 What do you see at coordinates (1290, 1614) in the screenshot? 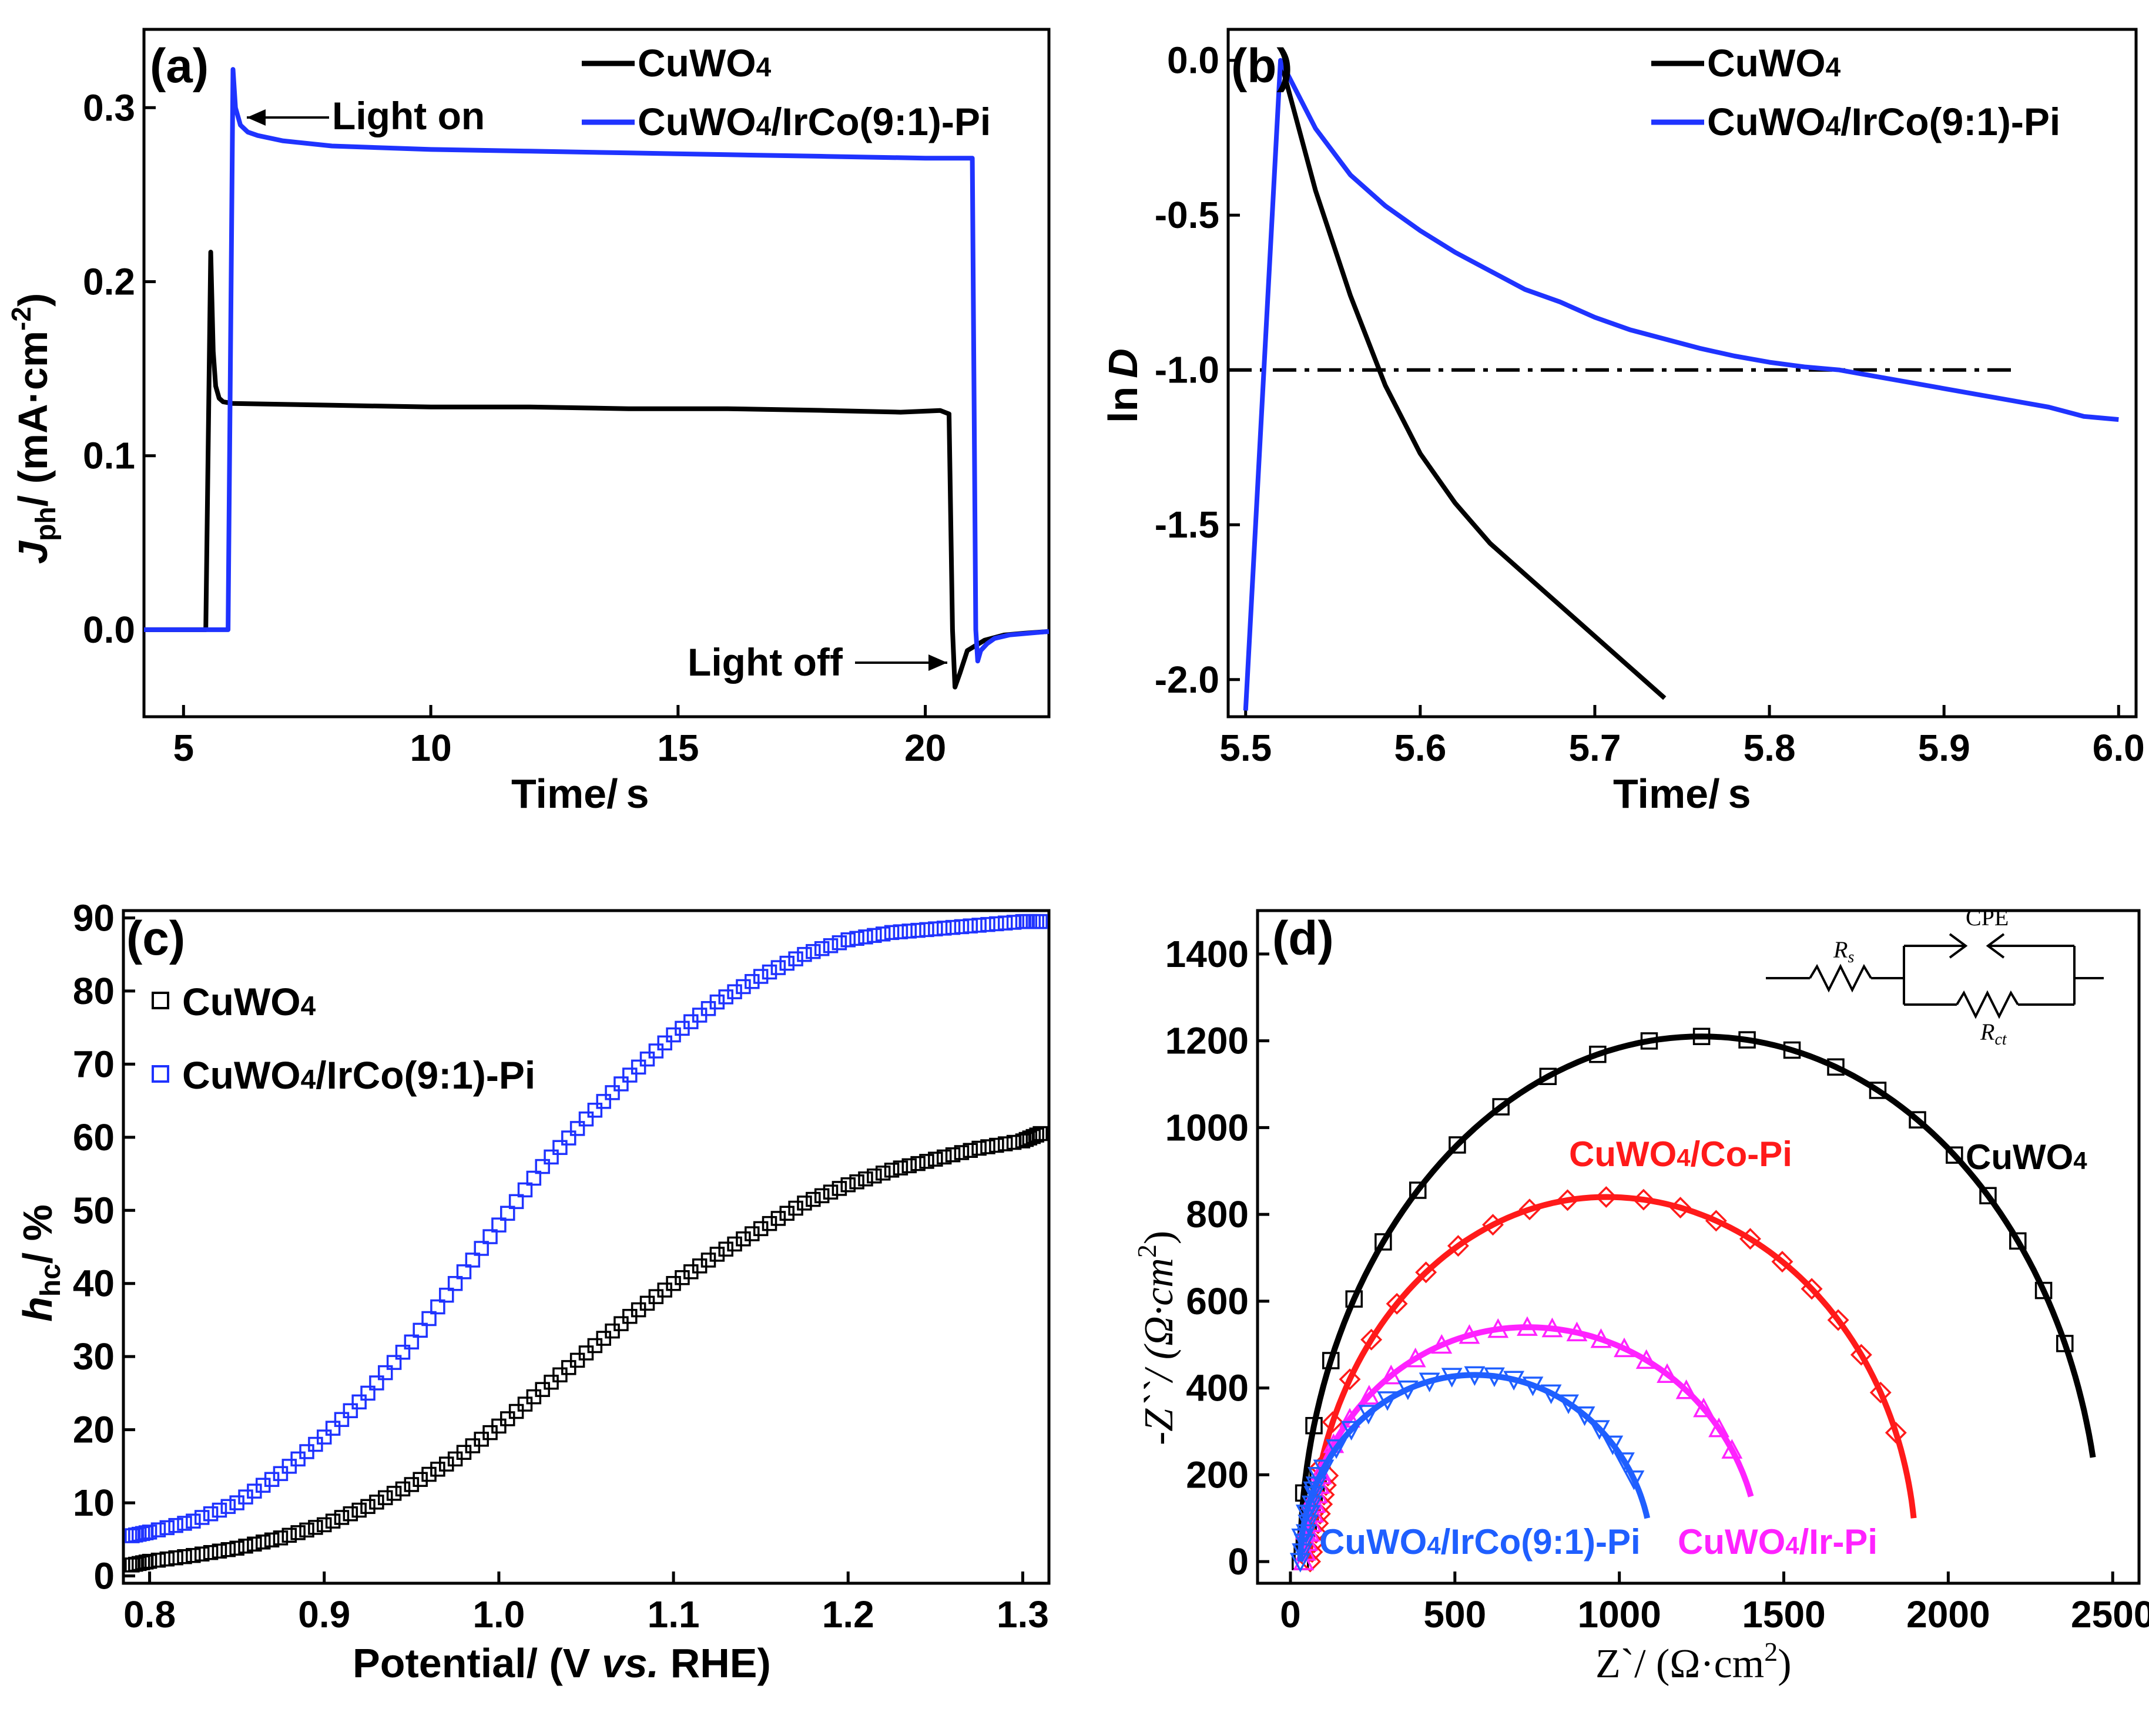
I see `x-tick-label: 0` at bounding box center [1290, 1614].